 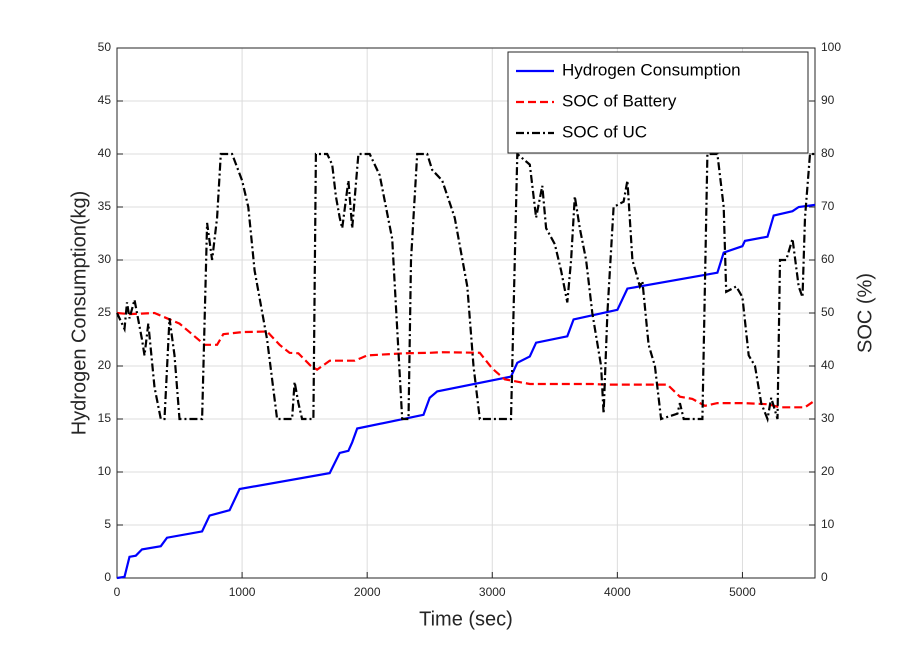 What do you see at coordinates (828, 471) in the screenshot?
I see `y2-tick-label: 20` at bounding box center [828, 471].